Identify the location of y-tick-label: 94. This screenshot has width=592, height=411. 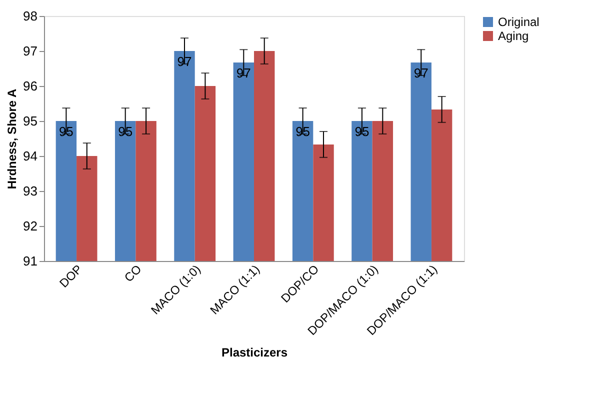
(30, 156).